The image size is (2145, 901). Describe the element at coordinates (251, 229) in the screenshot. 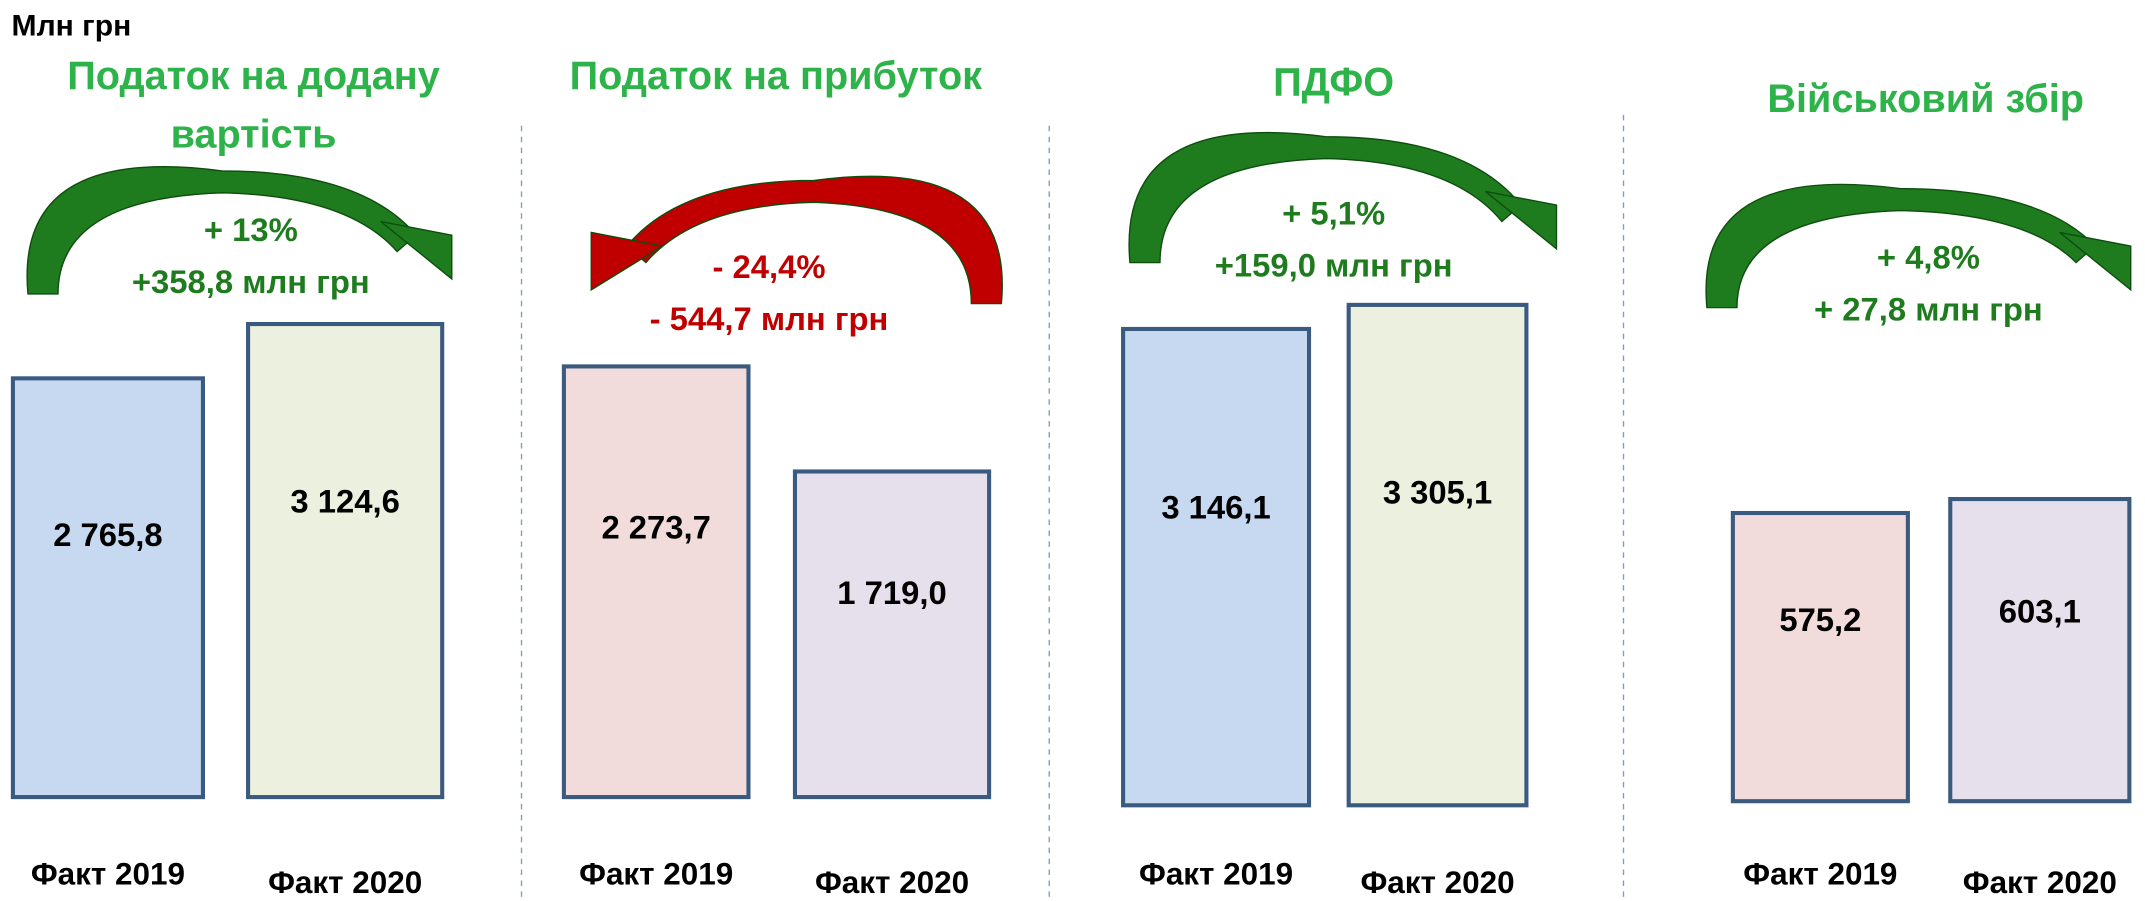

I see `change-annotation: + 13%` at that location.